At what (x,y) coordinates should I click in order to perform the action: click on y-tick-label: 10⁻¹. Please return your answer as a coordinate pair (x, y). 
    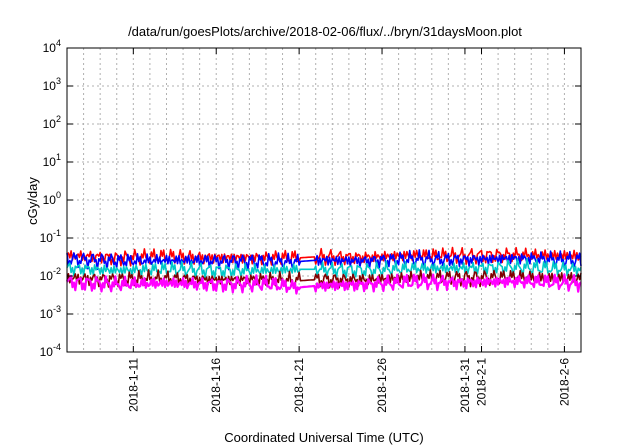
    Looking at the image, I should click on (50, 236).